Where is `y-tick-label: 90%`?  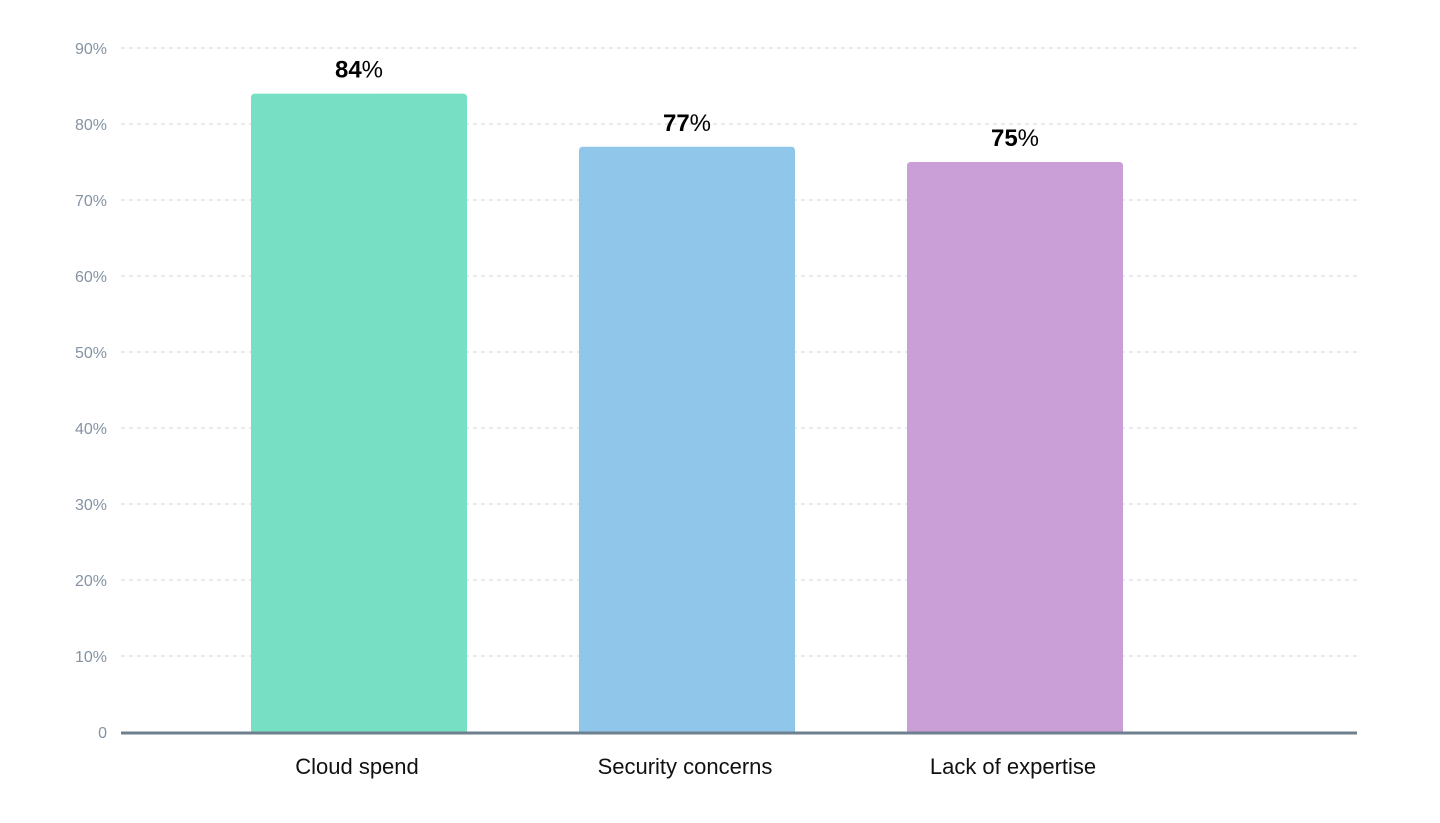
y-tick-label: 90% is located at coordinates (91, 49).